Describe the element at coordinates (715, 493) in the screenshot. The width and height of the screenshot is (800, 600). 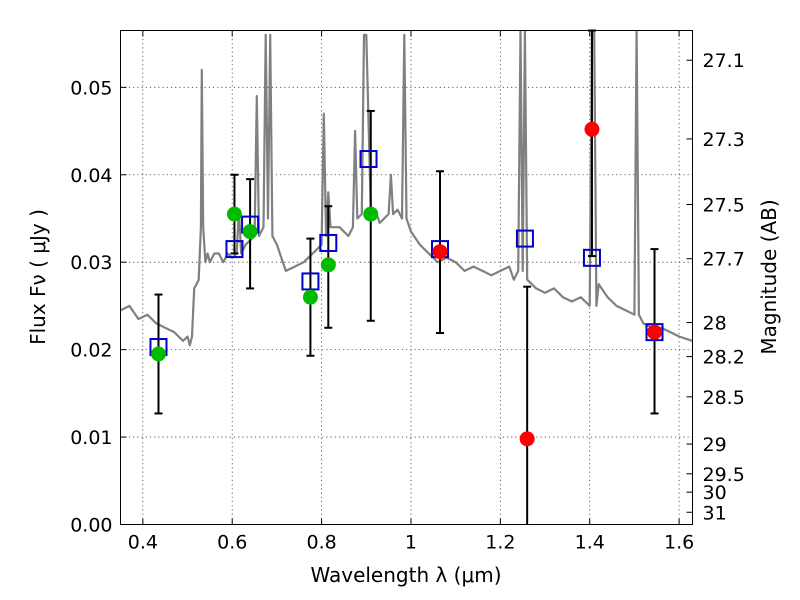
I see `right-tick-label: 30` at that location.